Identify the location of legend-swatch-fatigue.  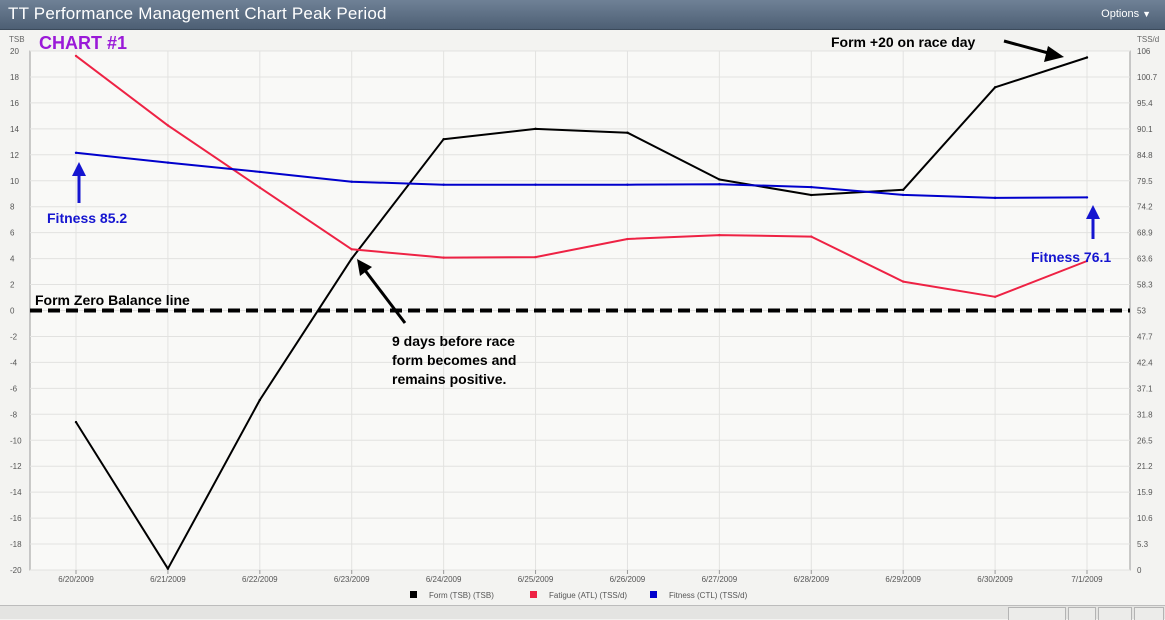
(533, 594).